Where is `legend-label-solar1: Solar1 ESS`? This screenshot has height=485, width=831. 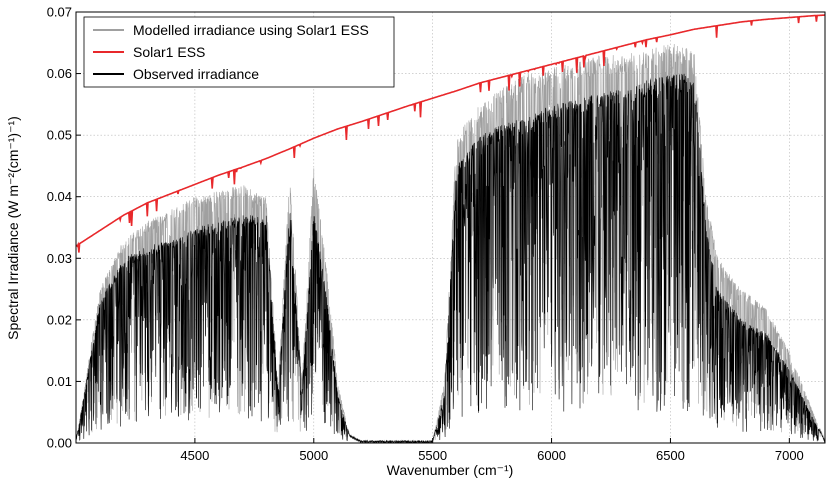
legend-label-solar1: Solar1 ESS is located at coordinates (169, 52).